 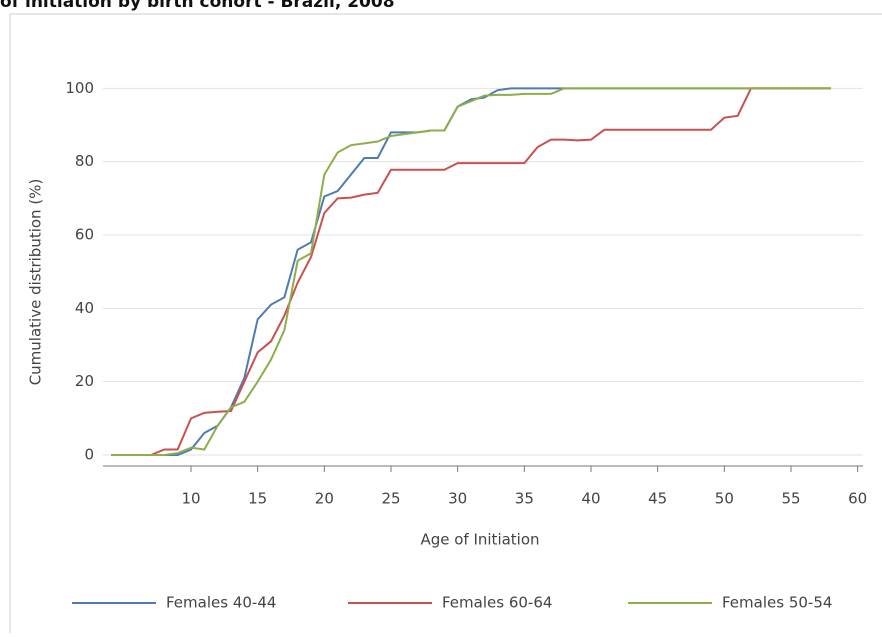 I want to click on x-tick-label: 55, so click(x=790, y=499).